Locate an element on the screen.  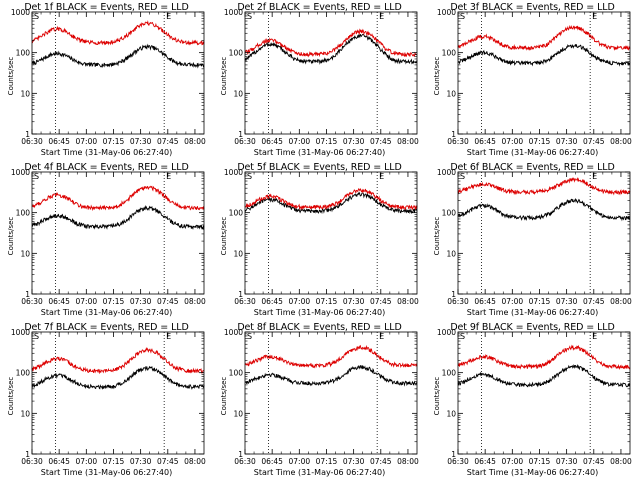
panel-title: Det 3f BLACK = Events, RED = LLD is located at coordinates (532, 7).